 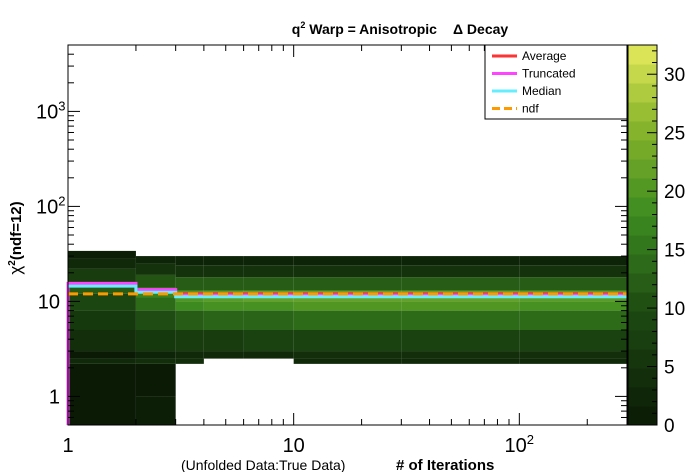 I want to click on y-tick-label: 10, so click(x=49, y=302).